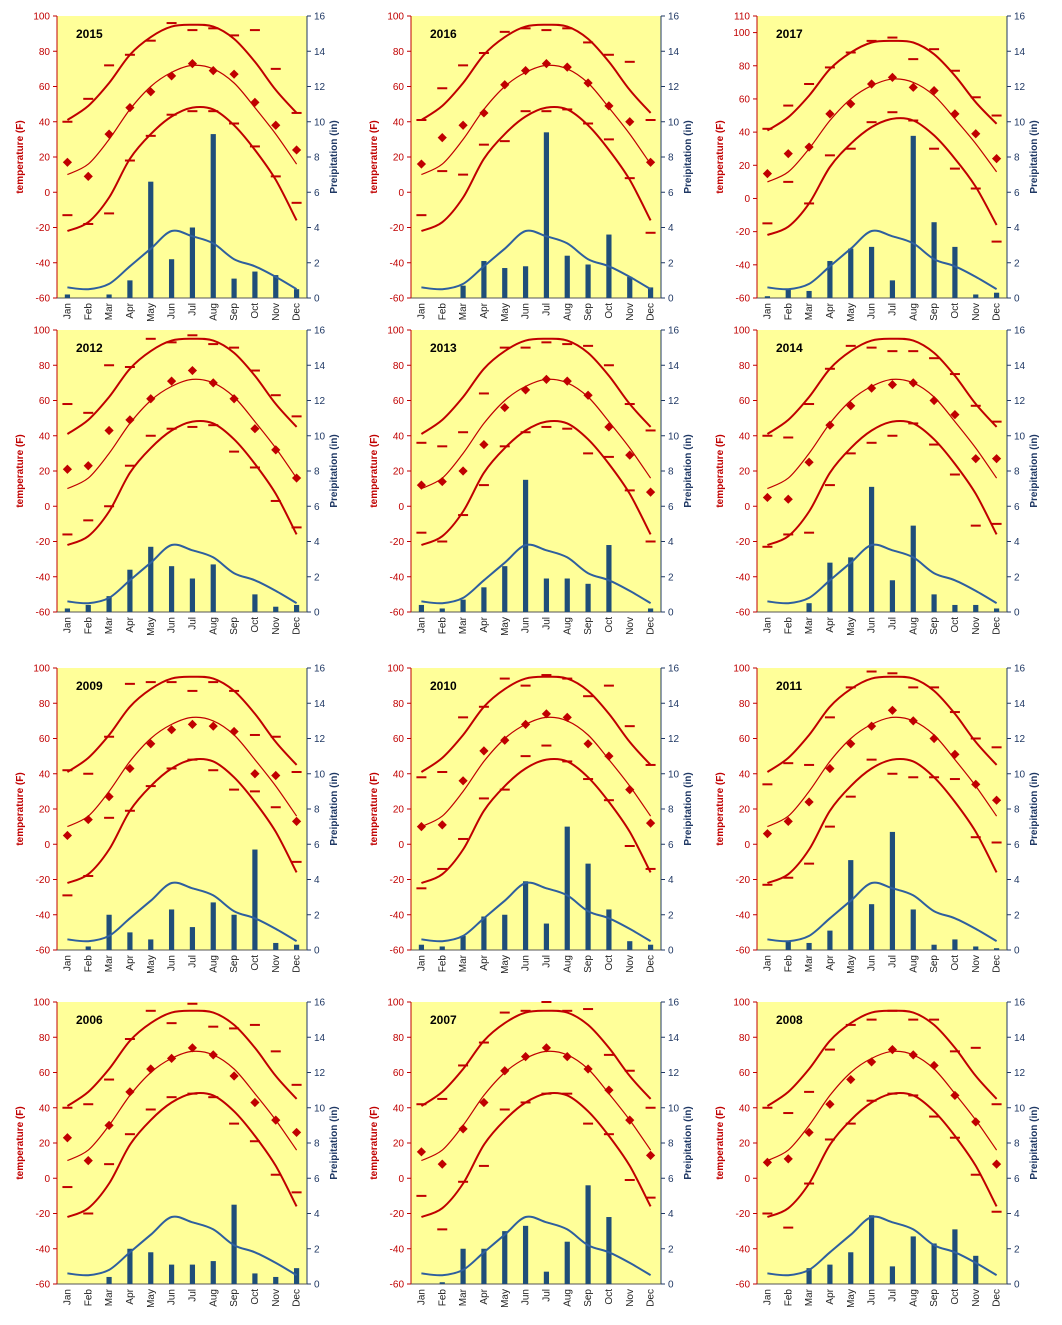  Describe the element at coordinates (747, 1179) in the screenshot. I see `temp-tick-label: 0` at that location.